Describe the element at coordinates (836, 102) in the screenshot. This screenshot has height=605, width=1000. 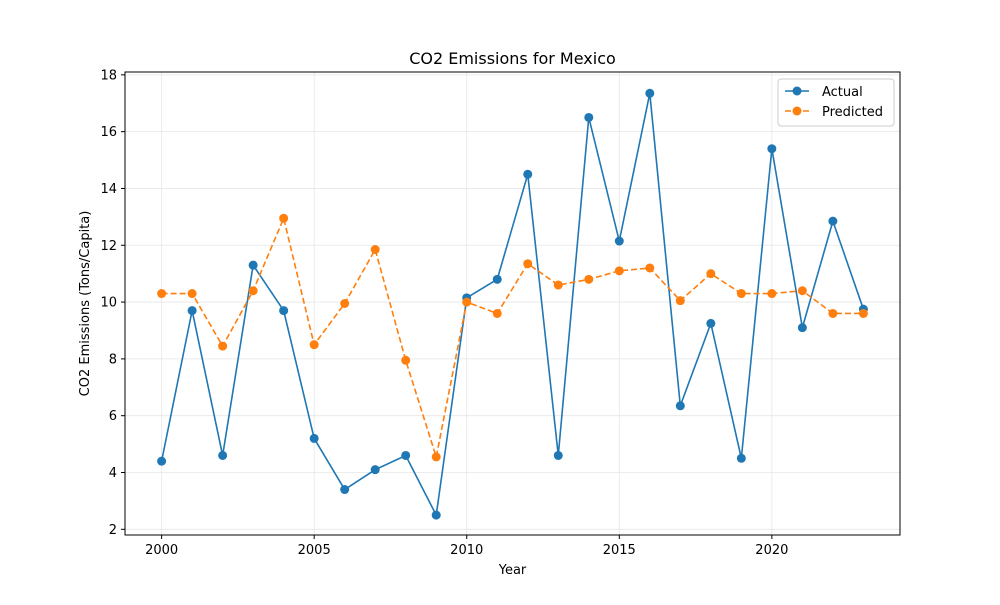
I see `legend: Actual Predicted` at that location.